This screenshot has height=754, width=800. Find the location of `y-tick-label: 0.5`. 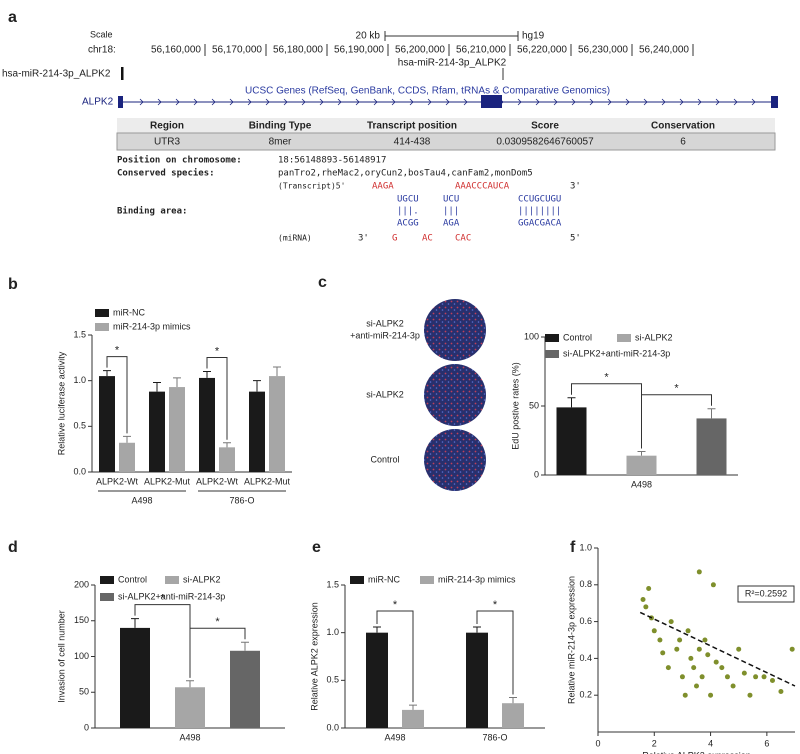

y-tick-label: 0.5 is located at coordinates (79, 426).